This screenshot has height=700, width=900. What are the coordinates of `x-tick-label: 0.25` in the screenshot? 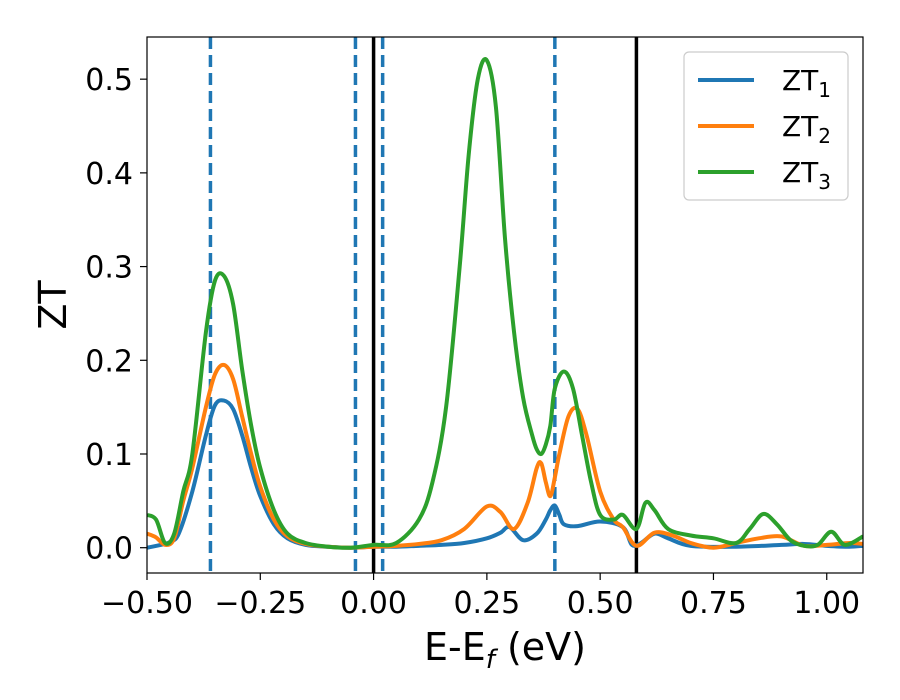 It's located at (486, 603).